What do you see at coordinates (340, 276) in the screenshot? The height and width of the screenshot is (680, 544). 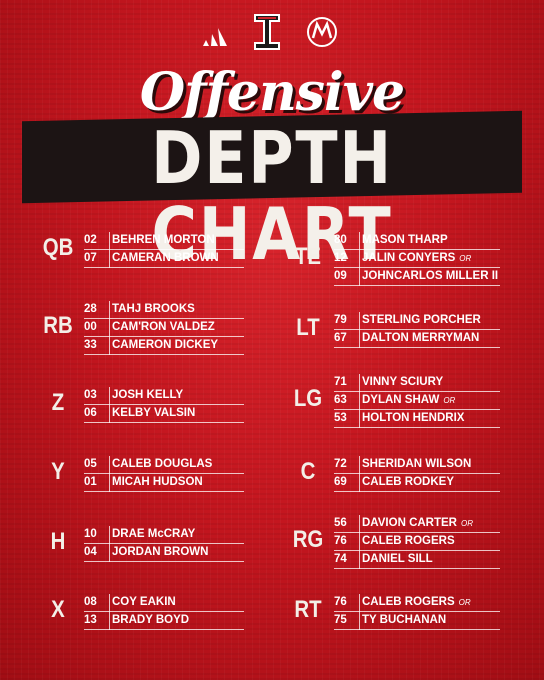 I see `jersey-number: 09` at bounding box center [340, 276].